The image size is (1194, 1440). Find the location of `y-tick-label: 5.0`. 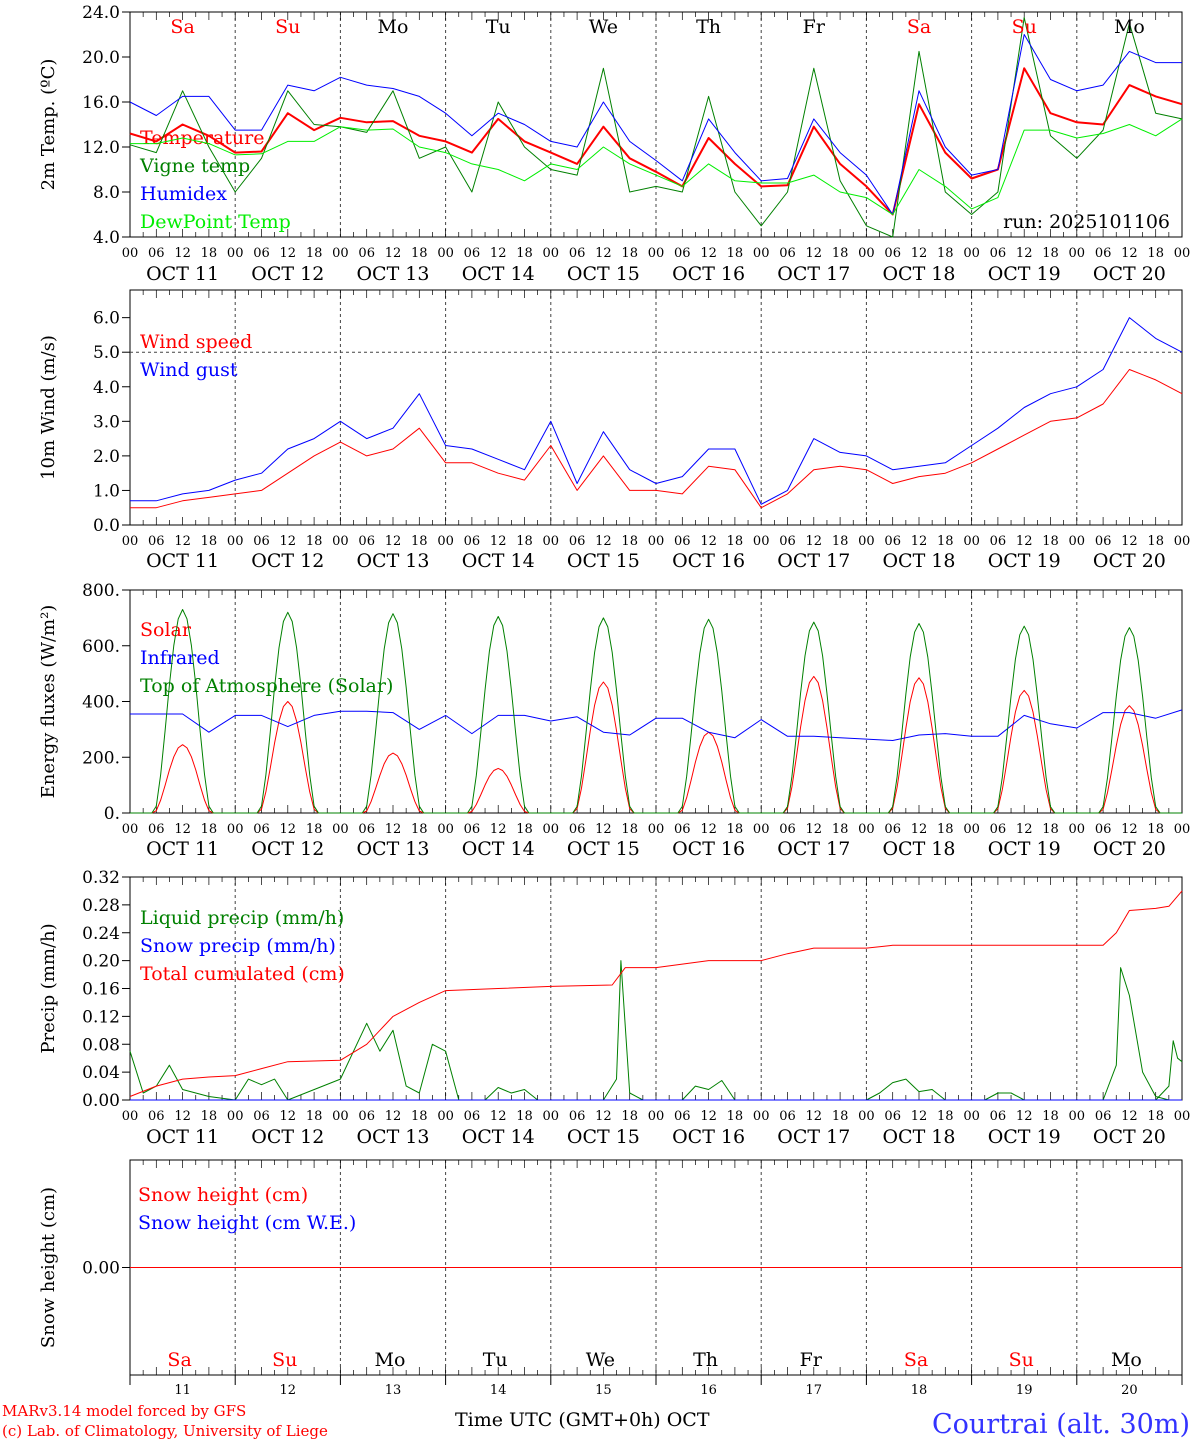

y-tick-label: 5.0 is located at coordinates (106, 353).